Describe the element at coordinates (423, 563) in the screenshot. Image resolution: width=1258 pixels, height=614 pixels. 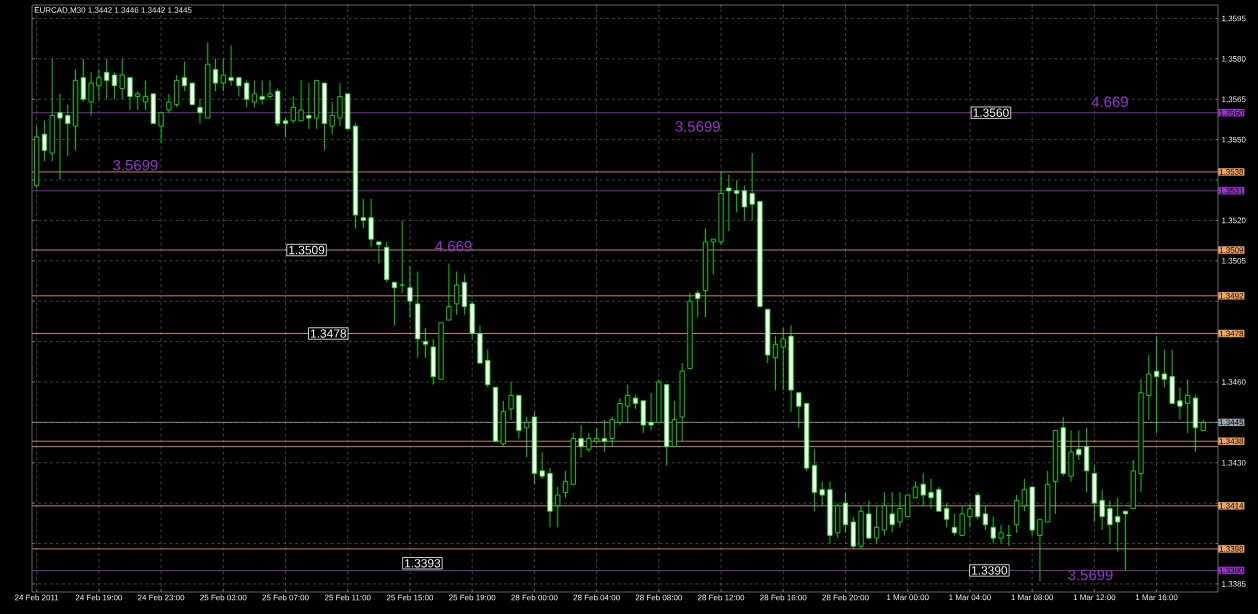
I see `annotation: 1.3393` at that location.